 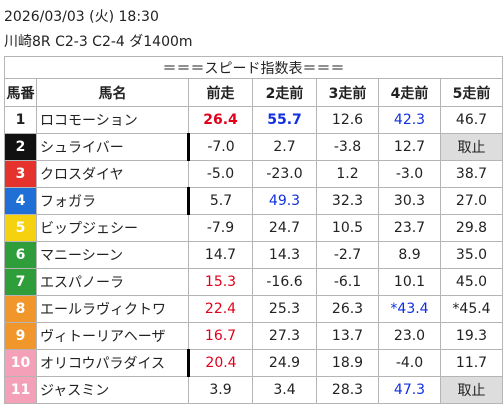 What do you see at coordinates (347, 309) in the screenshot?
I see `speed-index: 26.3` at bounding box center [347, 309].